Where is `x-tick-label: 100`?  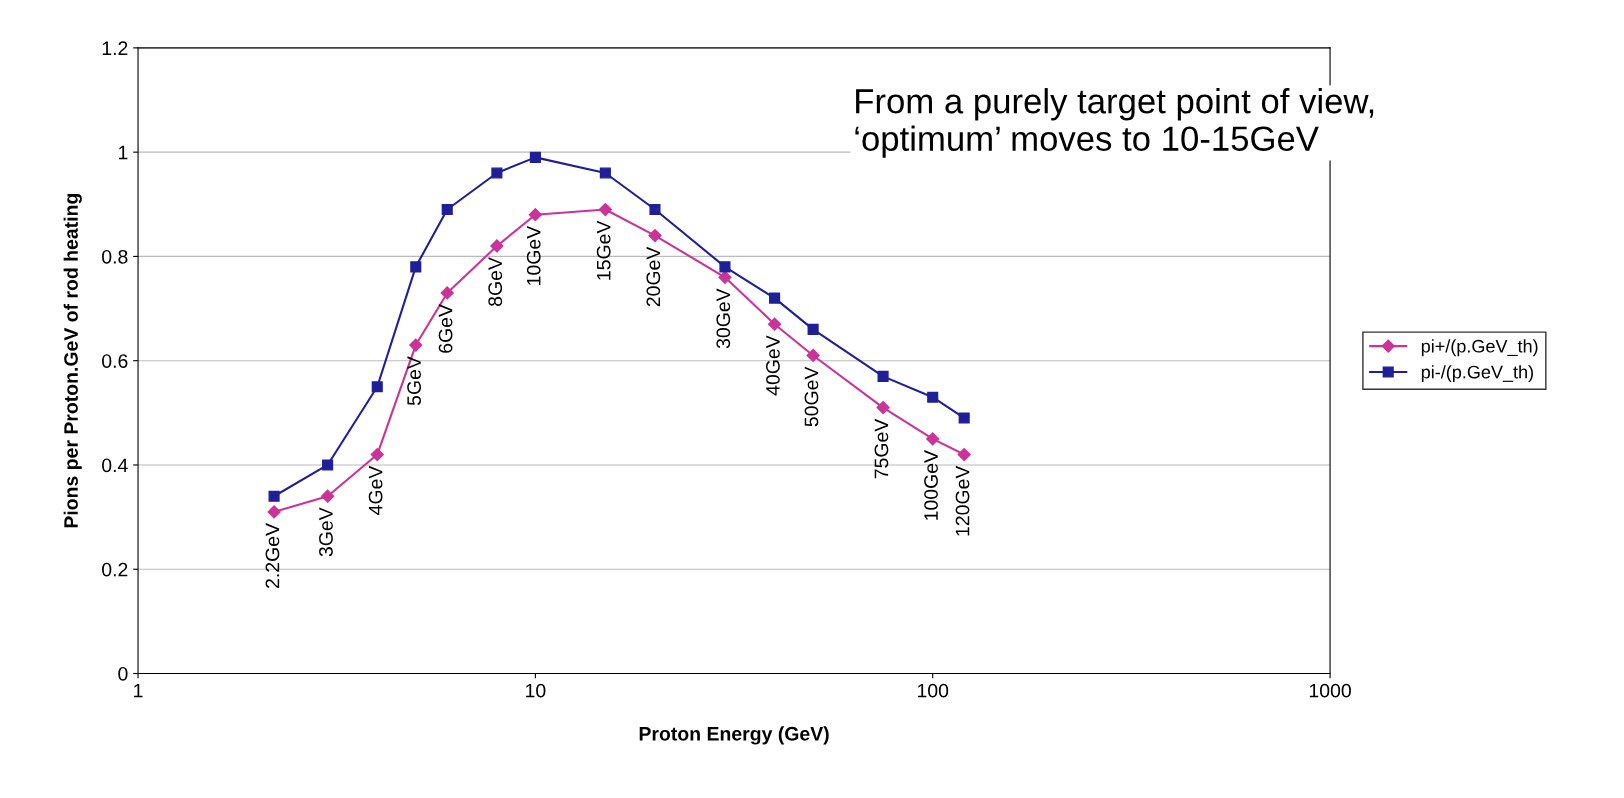 x-tick-label: 100 is located at coordinates (933, 690).